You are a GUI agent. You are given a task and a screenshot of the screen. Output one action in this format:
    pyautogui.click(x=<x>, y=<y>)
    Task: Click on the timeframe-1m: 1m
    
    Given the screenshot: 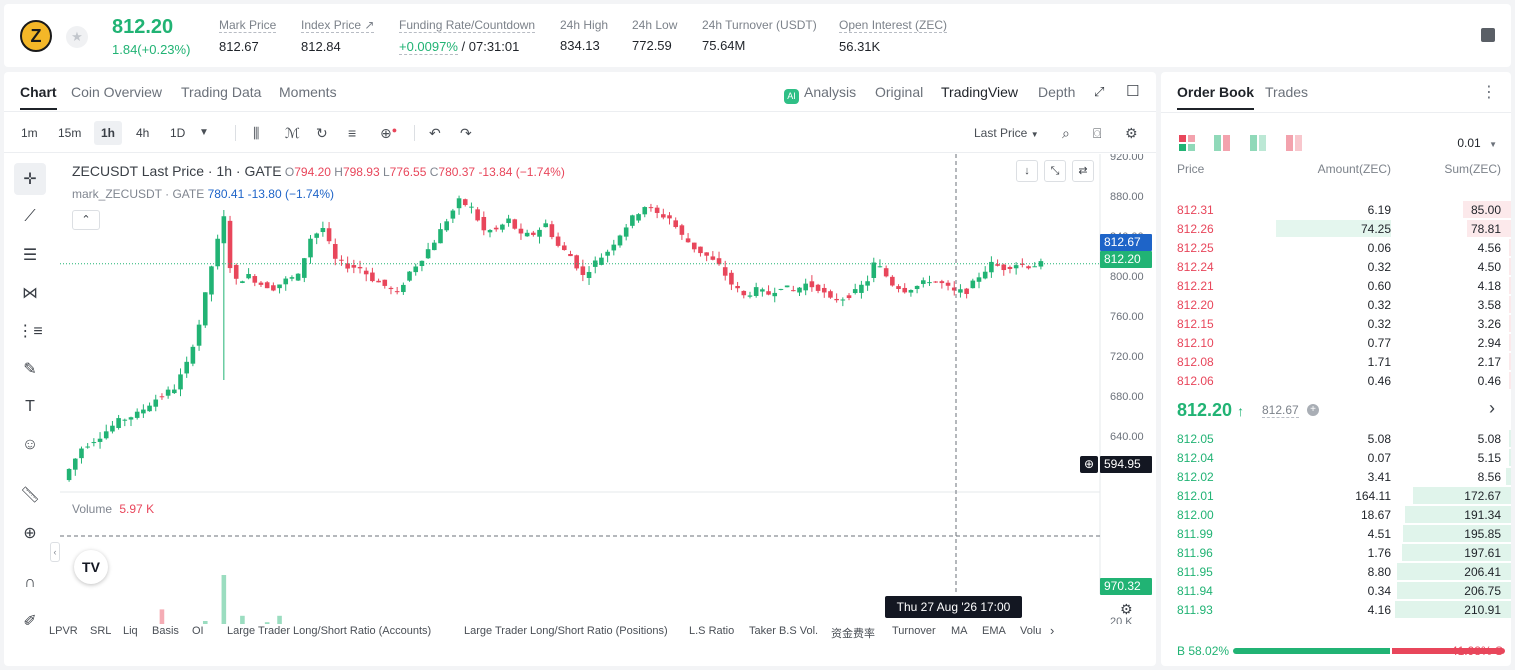 What is the action you would take?
    pyautogui.click(x=29, y=133)
    